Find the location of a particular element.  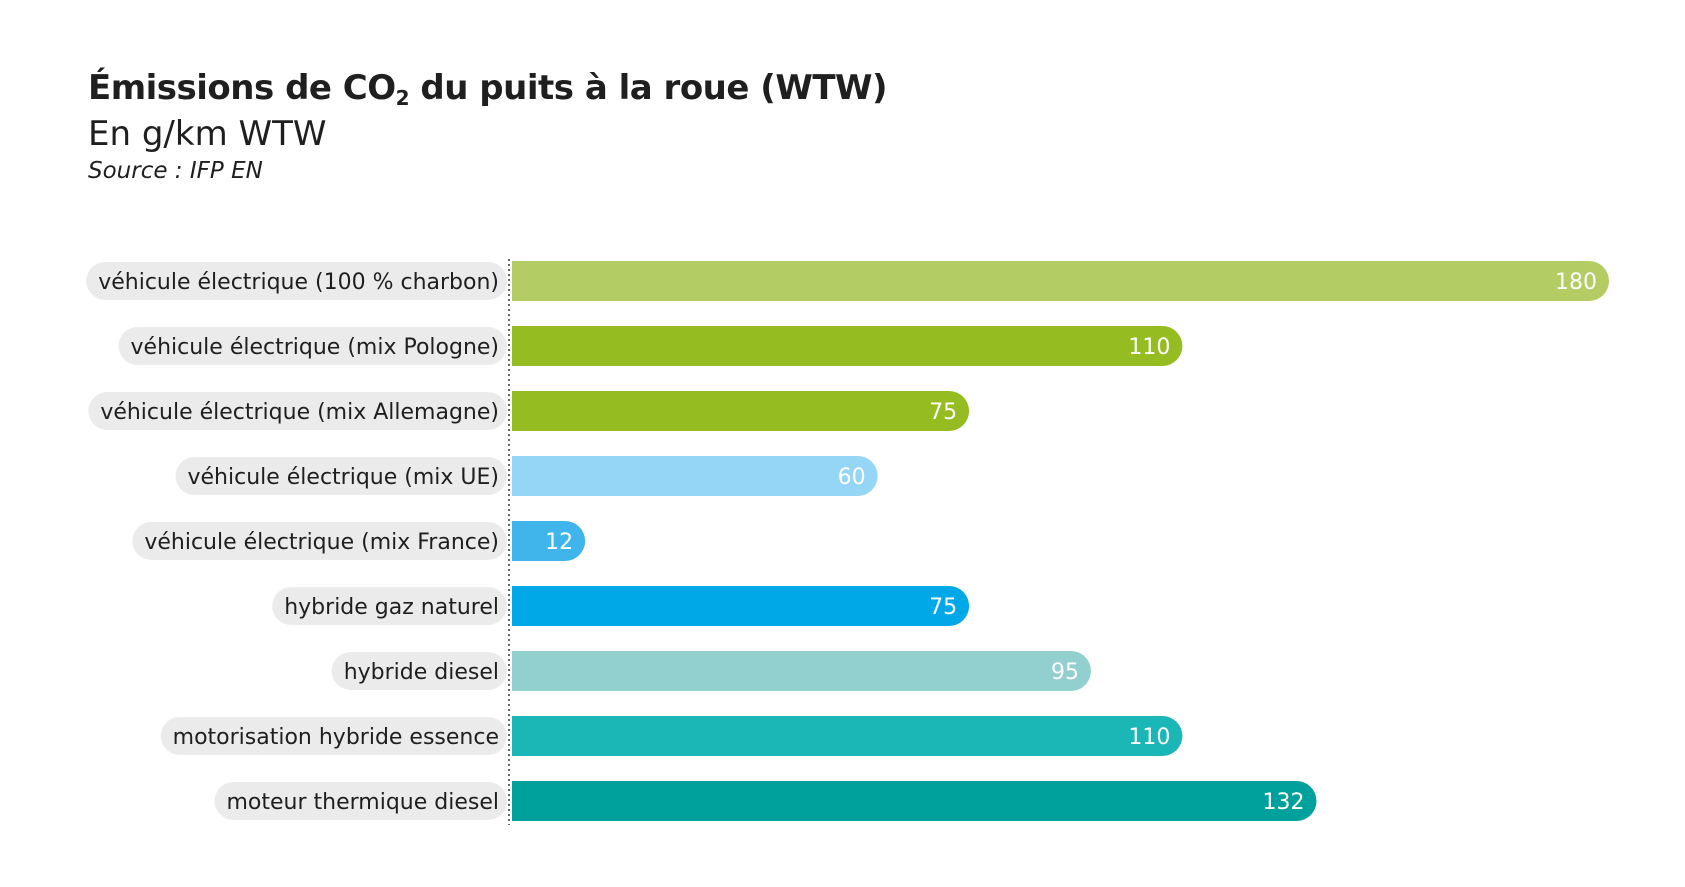

chart-source: Source : IFP EN is located at coordinates (175, 171).